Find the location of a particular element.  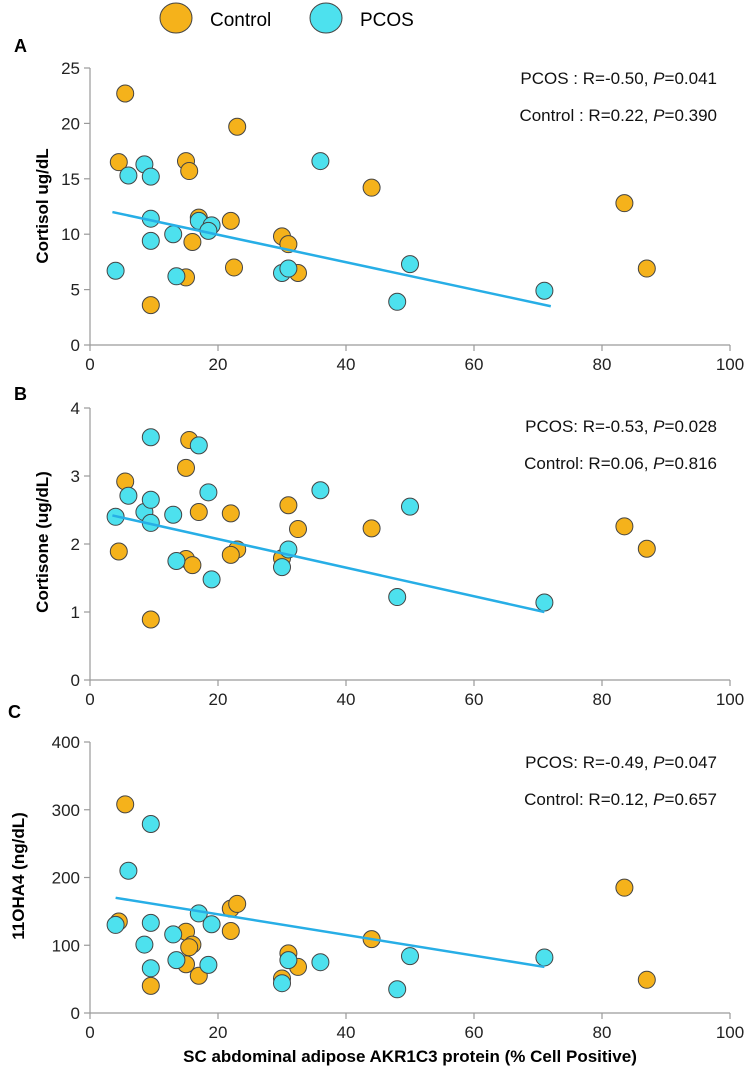

y-axis-label: 11OHA4 (ng/dL) is located at coordinates (18, 876).